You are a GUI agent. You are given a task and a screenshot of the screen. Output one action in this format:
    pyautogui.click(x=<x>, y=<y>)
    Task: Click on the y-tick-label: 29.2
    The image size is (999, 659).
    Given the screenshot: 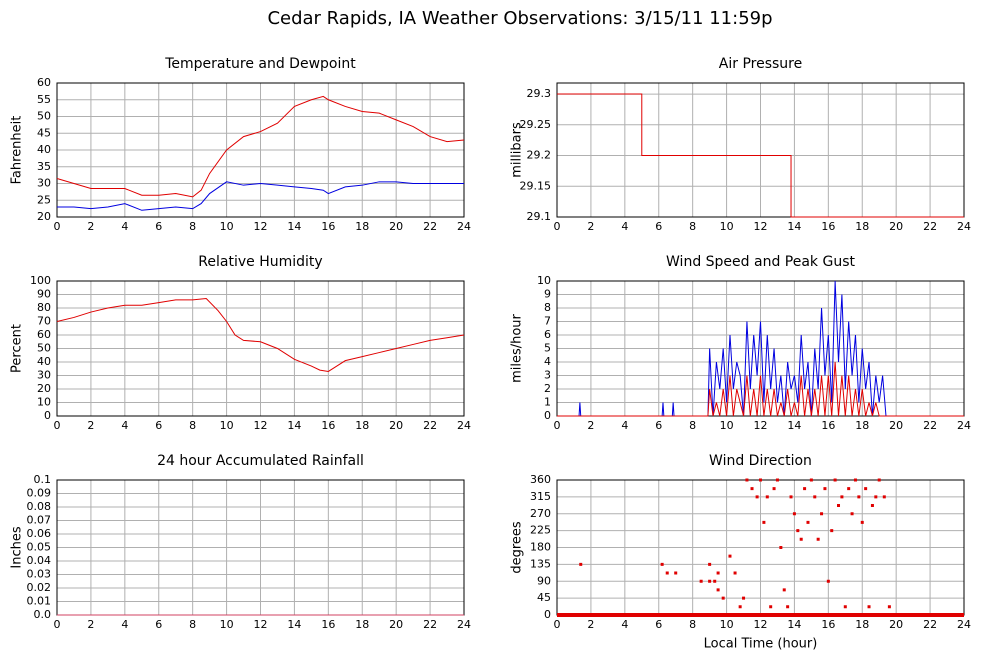 What is the action you would take?
    pyautogui.click(x=539, y=155)
    